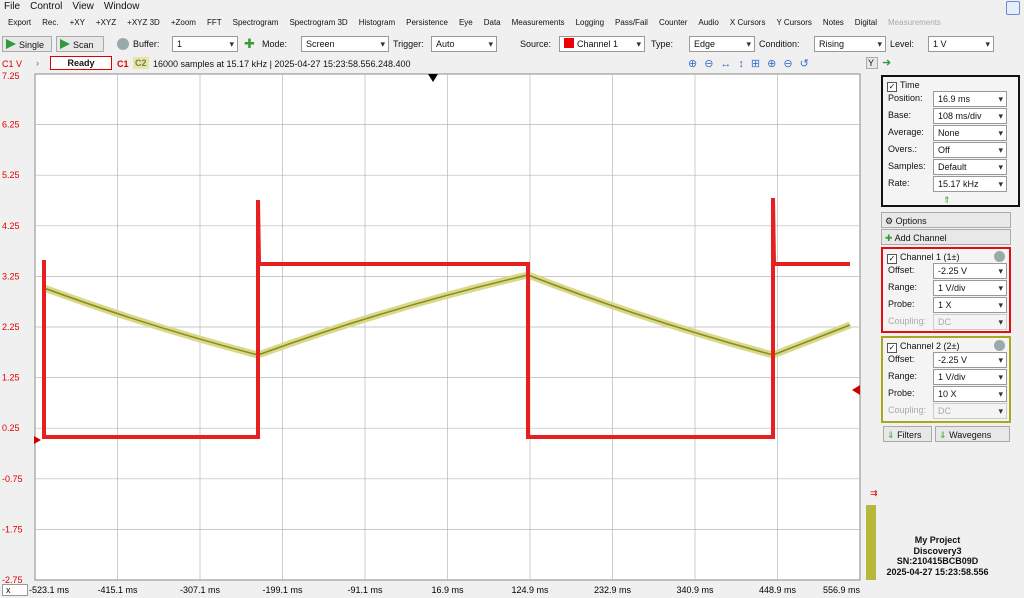 This screenshot has width=1024, height=598. Describe the element at coordinates (856, 390) in the screenshot. I see `trigger-level-marker` at that location.